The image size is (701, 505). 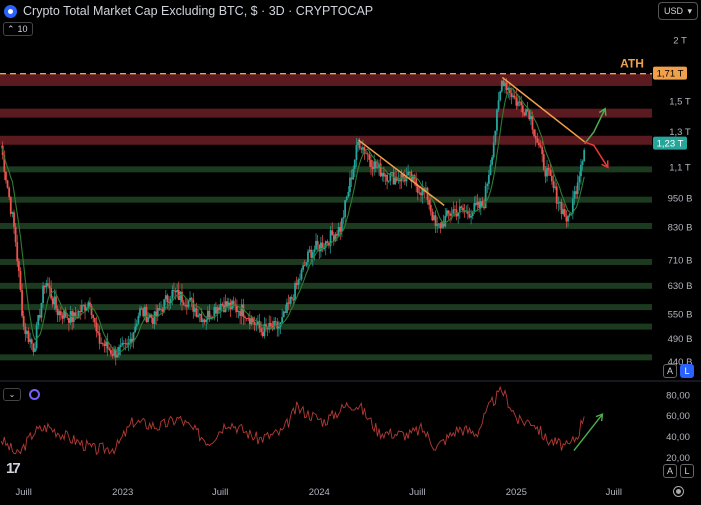 What do you see at coordinates (12, 394) in the screenshot?
I see `rsi-collapse-toggle: ⌄` at bounding box center [12, 394].